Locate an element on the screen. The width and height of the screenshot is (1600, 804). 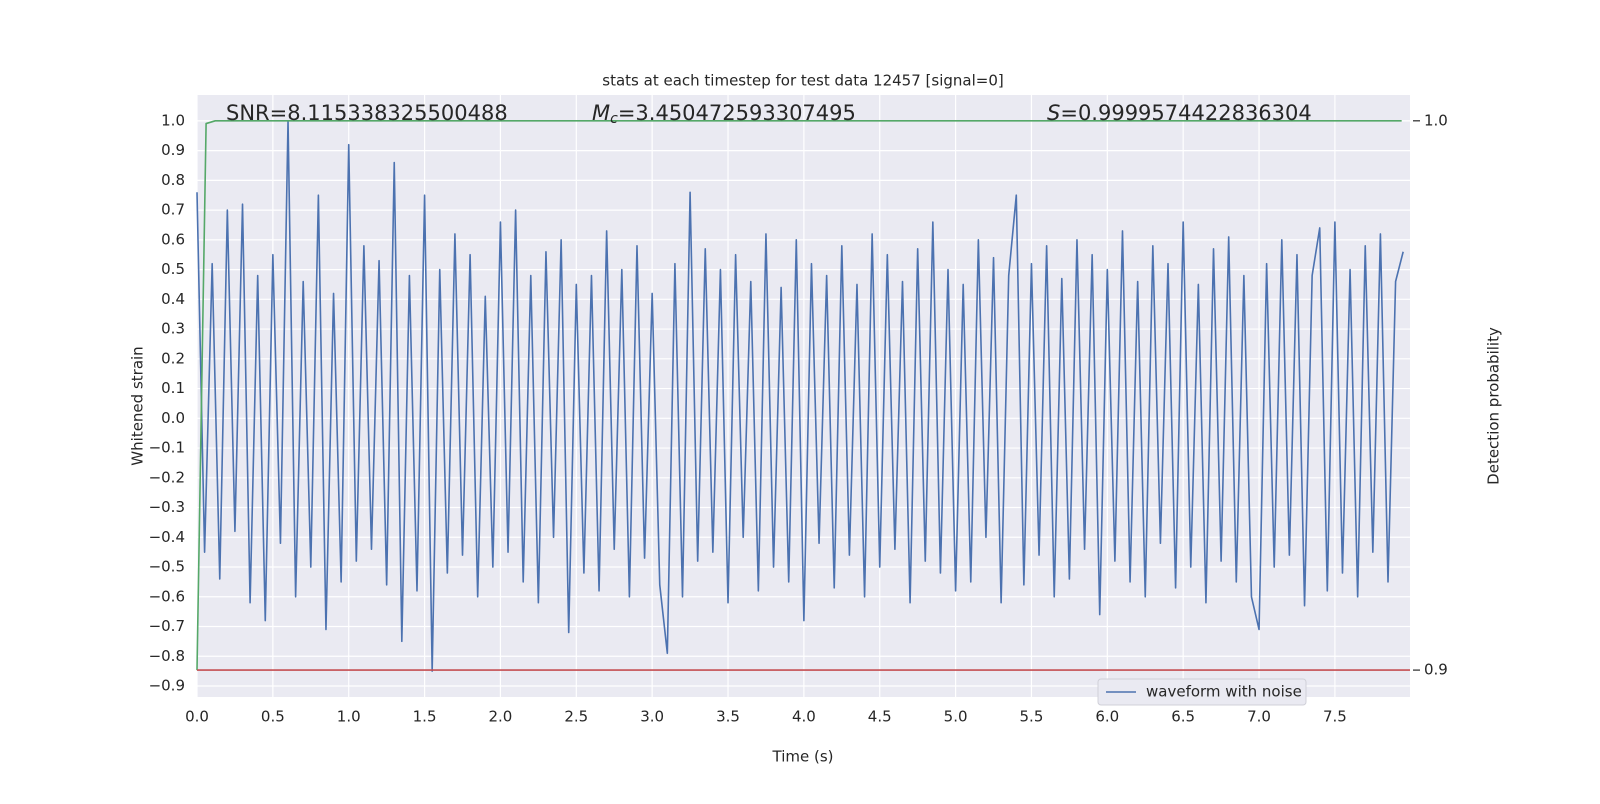
x-tick-label: 1.0 is located at coordinates (349, 717).